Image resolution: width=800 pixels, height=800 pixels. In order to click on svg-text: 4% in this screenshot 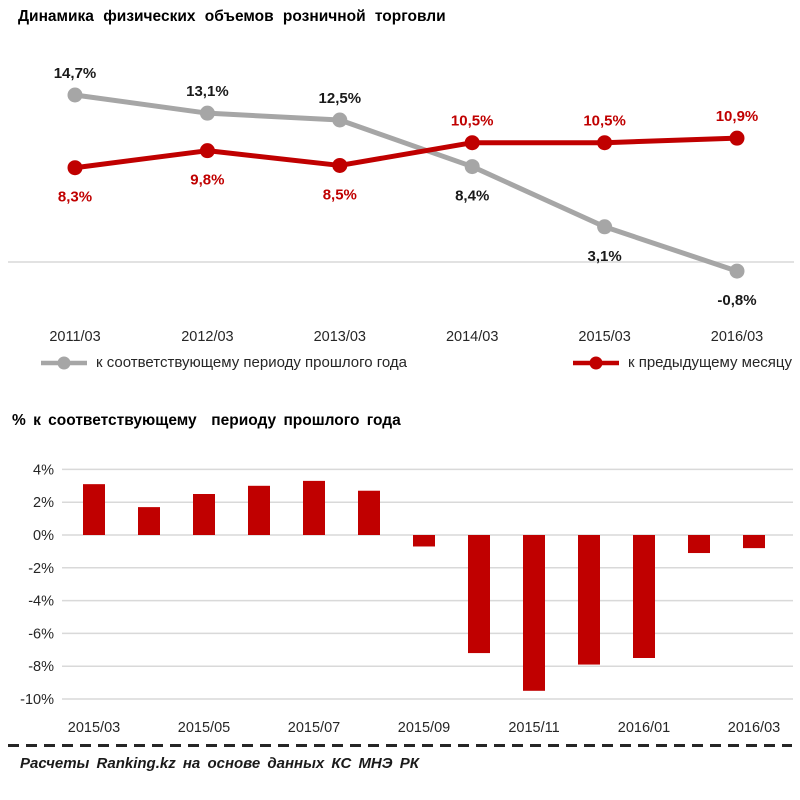, I will do `click(43, 470)`.